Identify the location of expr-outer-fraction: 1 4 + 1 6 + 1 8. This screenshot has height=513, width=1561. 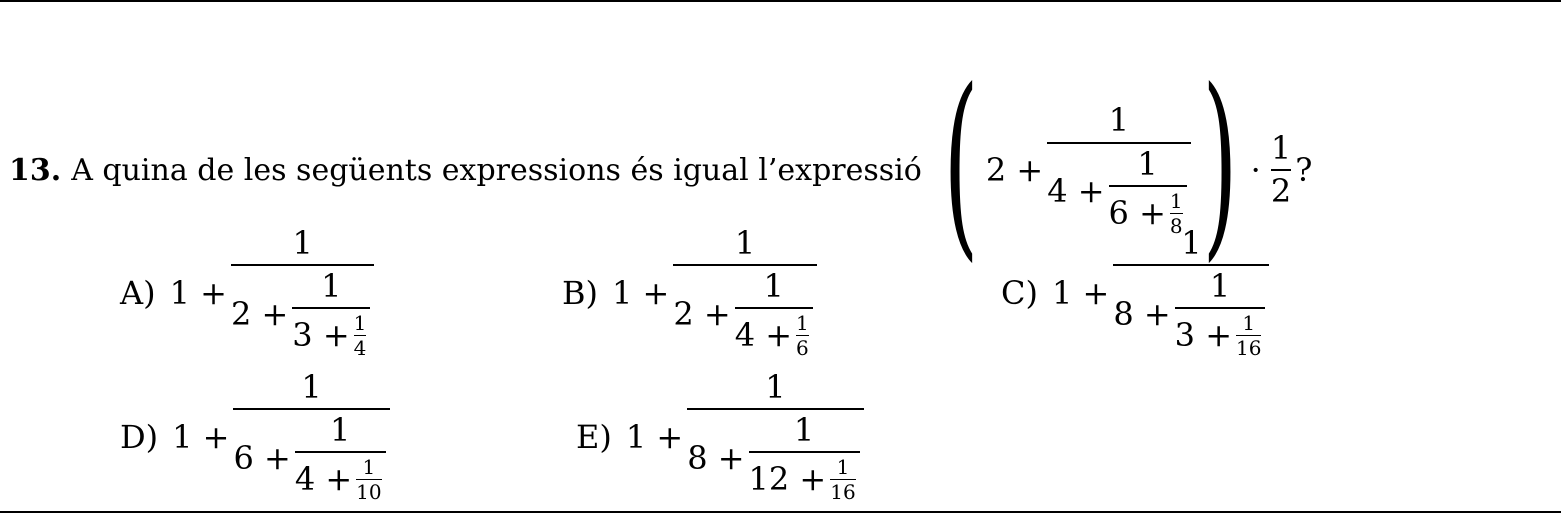
(1119, 169).